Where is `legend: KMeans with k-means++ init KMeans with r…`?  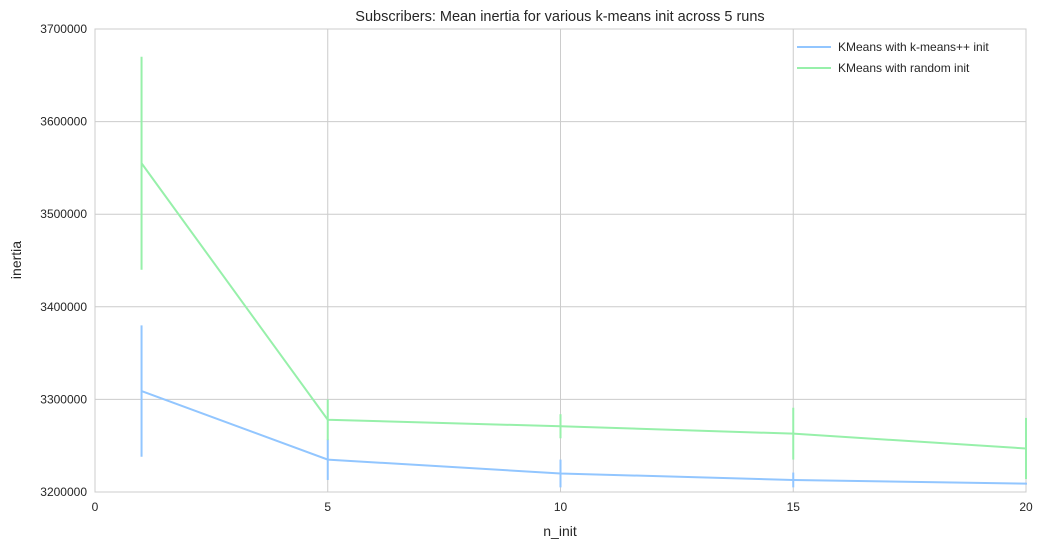
legend: KMeans with k-means++ init KMeans with r… is located at coordinates (893, 57).